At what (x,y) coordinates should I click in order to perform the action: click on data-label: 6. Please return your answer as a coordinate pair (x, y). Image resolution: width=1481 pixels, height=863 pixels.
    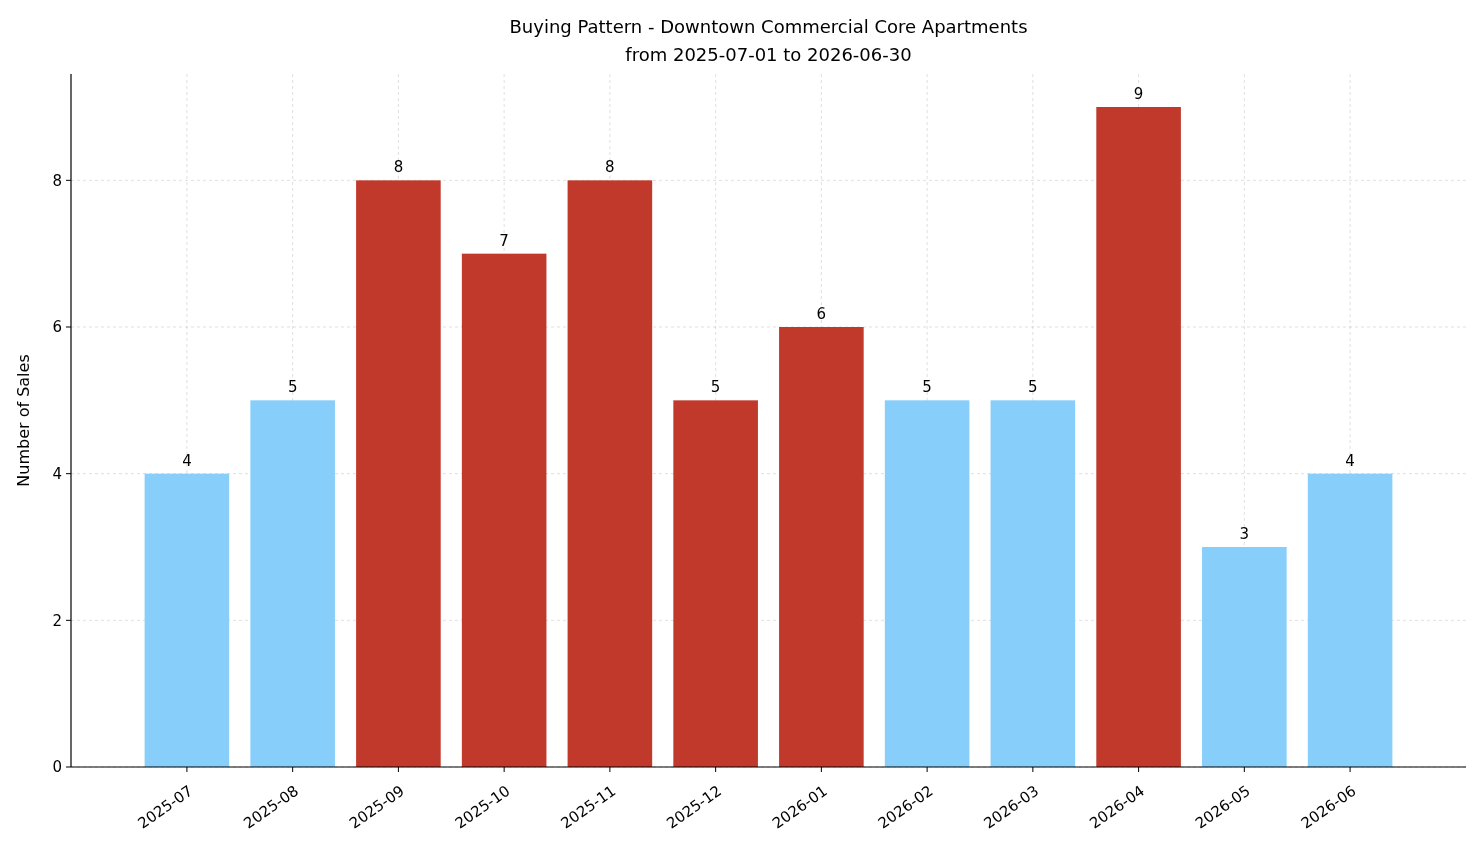
    Looking at the image, I should click on (821, 314).